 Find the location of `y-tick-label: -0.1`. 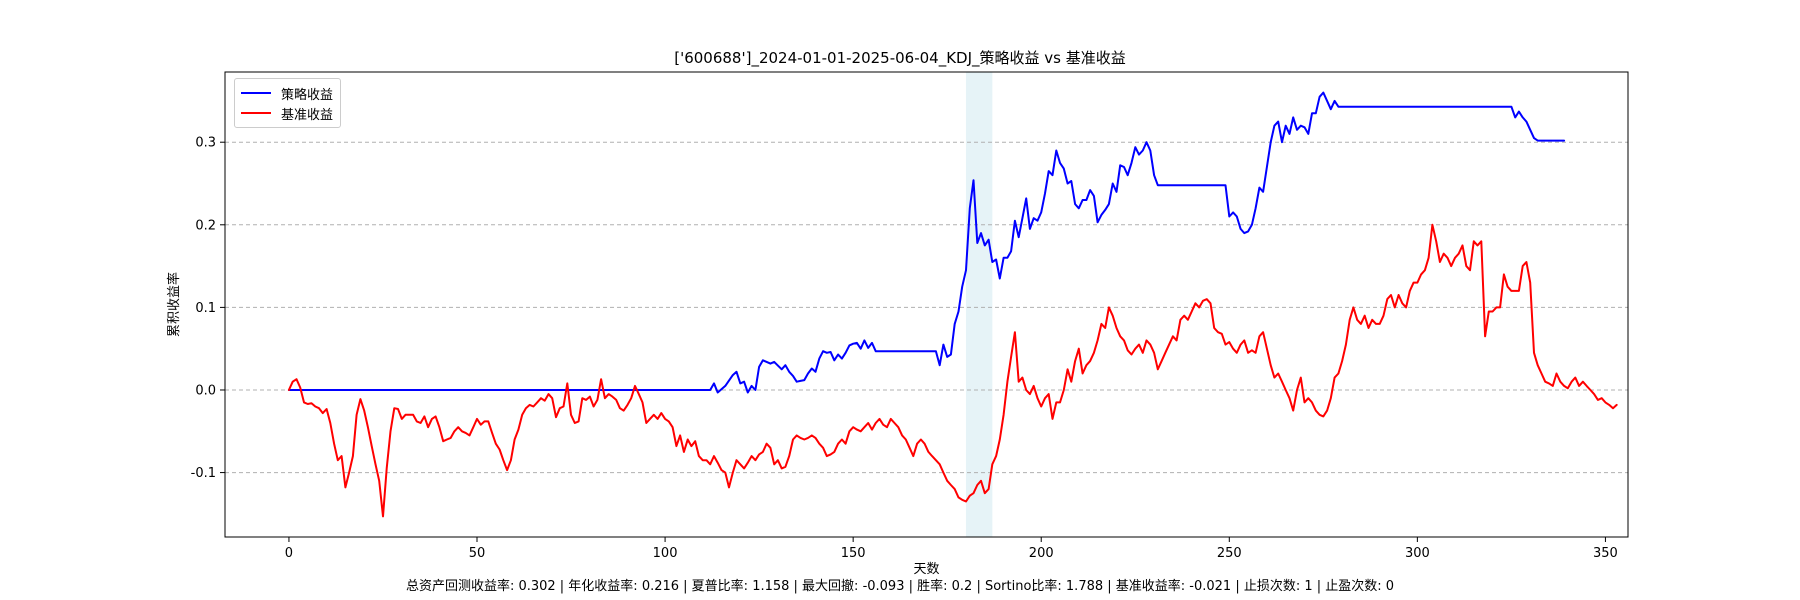

y-tick-label: -0.1 is located at coordinates (203, 473).